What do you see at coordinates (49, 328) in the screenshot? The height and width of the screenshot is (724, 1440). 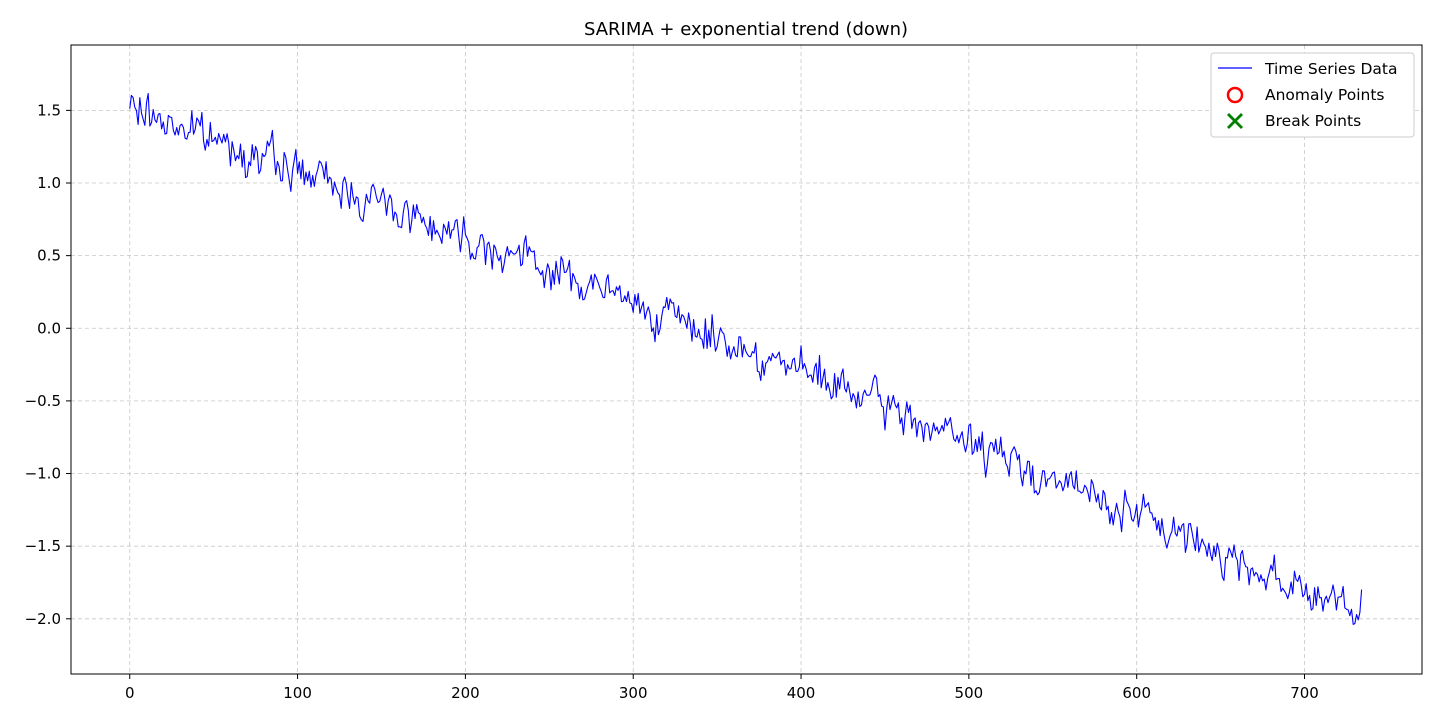 I see `y-tick-label: 0.0` at bounding box center [49, 328].